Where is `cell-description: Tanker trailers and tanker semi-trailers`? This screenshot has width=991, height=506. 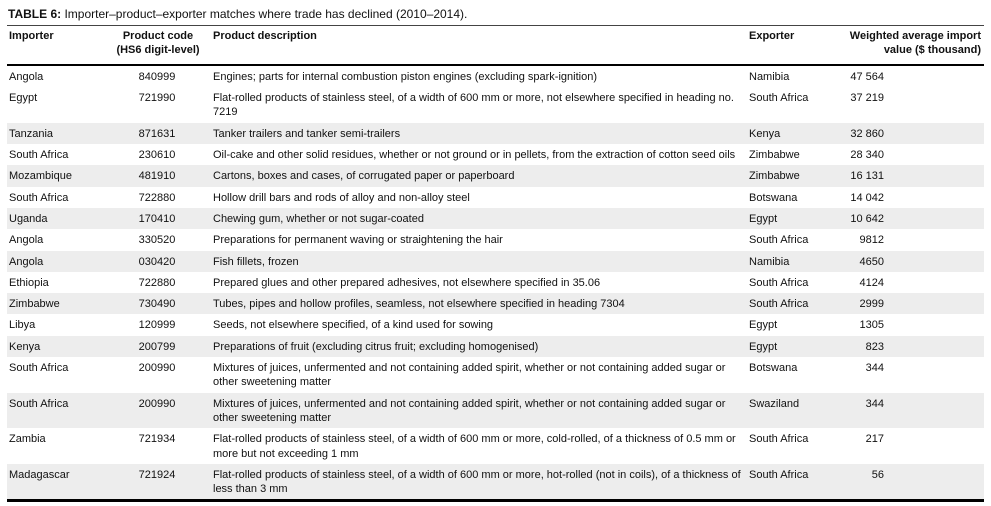
cell-description: Tanker trailers and tanker semi-trailers is located at coordinates (307, 133).